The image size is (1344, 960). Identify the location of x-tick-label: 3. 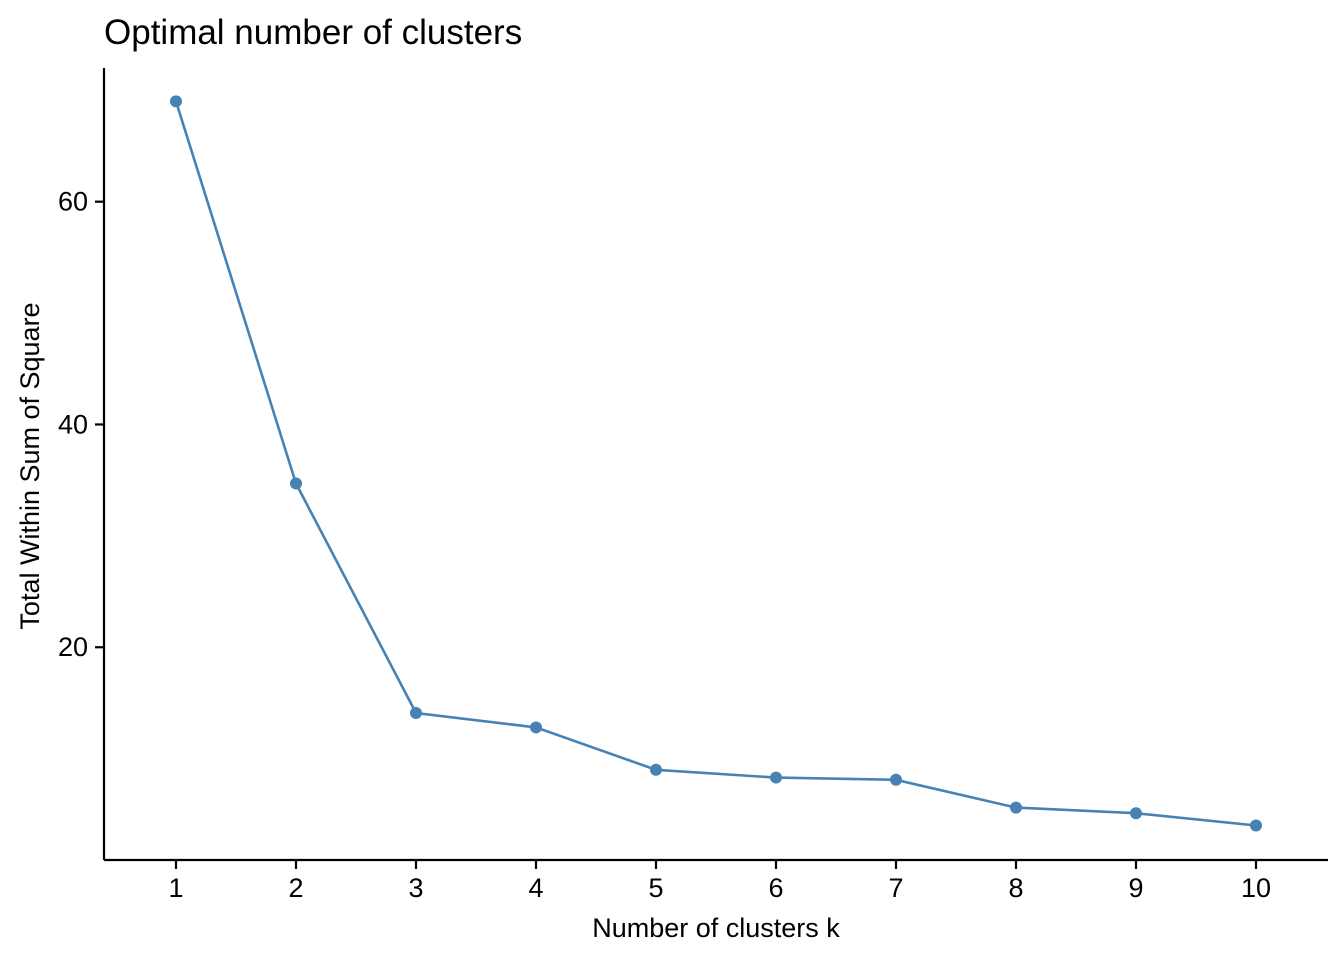
(415, 888).